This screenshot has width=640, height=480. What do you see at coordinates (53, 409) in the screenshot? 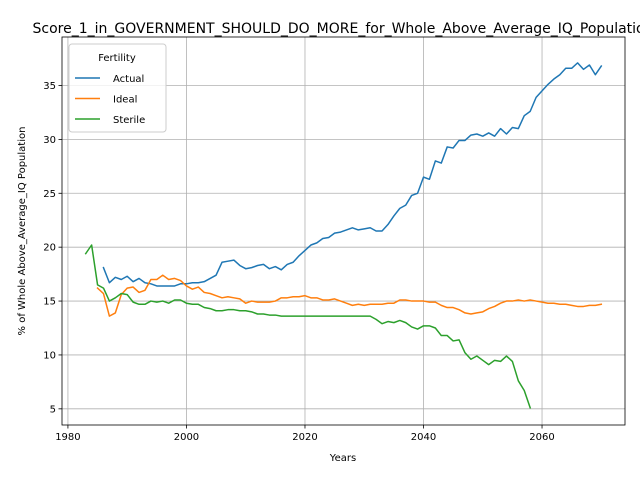
I see `y-tick-label: 5` at bounding box center [53, 409].